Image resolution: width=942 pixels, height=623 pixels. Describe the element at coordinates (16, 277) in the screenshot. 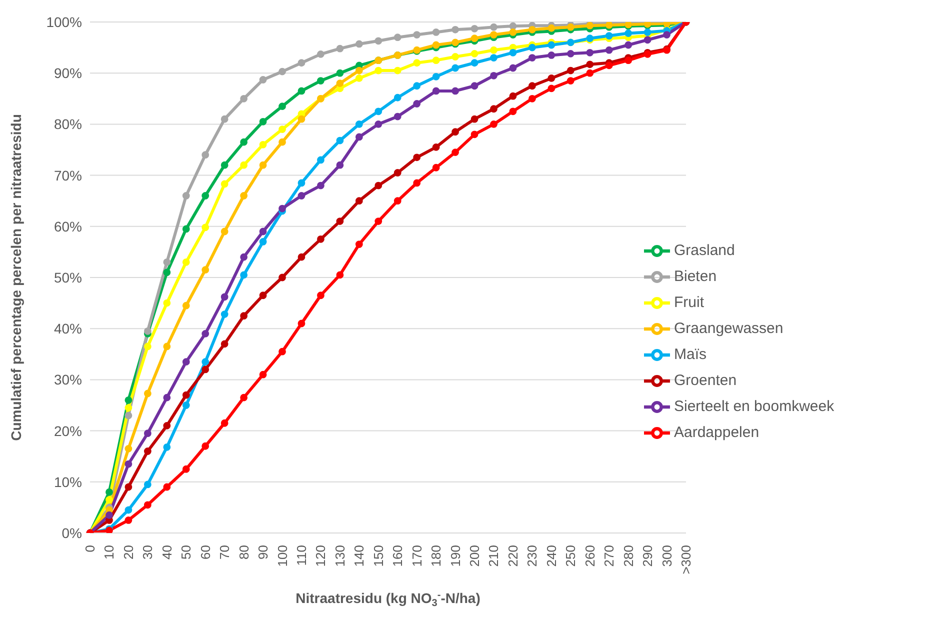

I see `y-axis-title: Cumulatief percentage percelen per nitraatresidu` at that location.